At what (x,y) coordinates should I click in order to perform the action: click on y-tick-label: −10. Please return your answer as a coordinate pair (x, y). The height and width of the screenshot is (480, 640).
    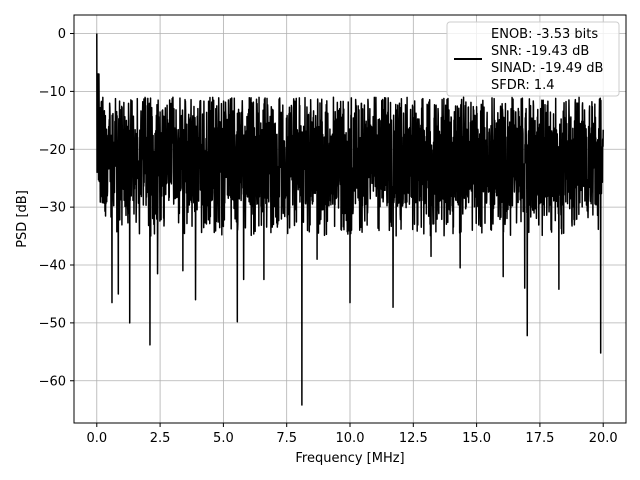
    Looking at the image, I should click on (52, 92).